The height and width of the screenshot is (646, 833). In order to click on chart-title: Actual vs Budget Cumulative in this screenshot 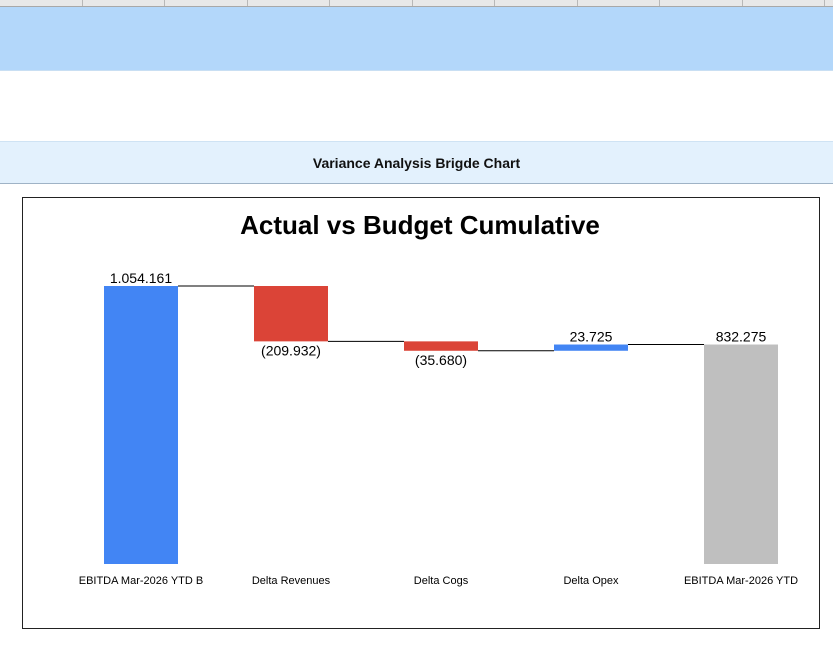, I will do `click(420, 225)`.